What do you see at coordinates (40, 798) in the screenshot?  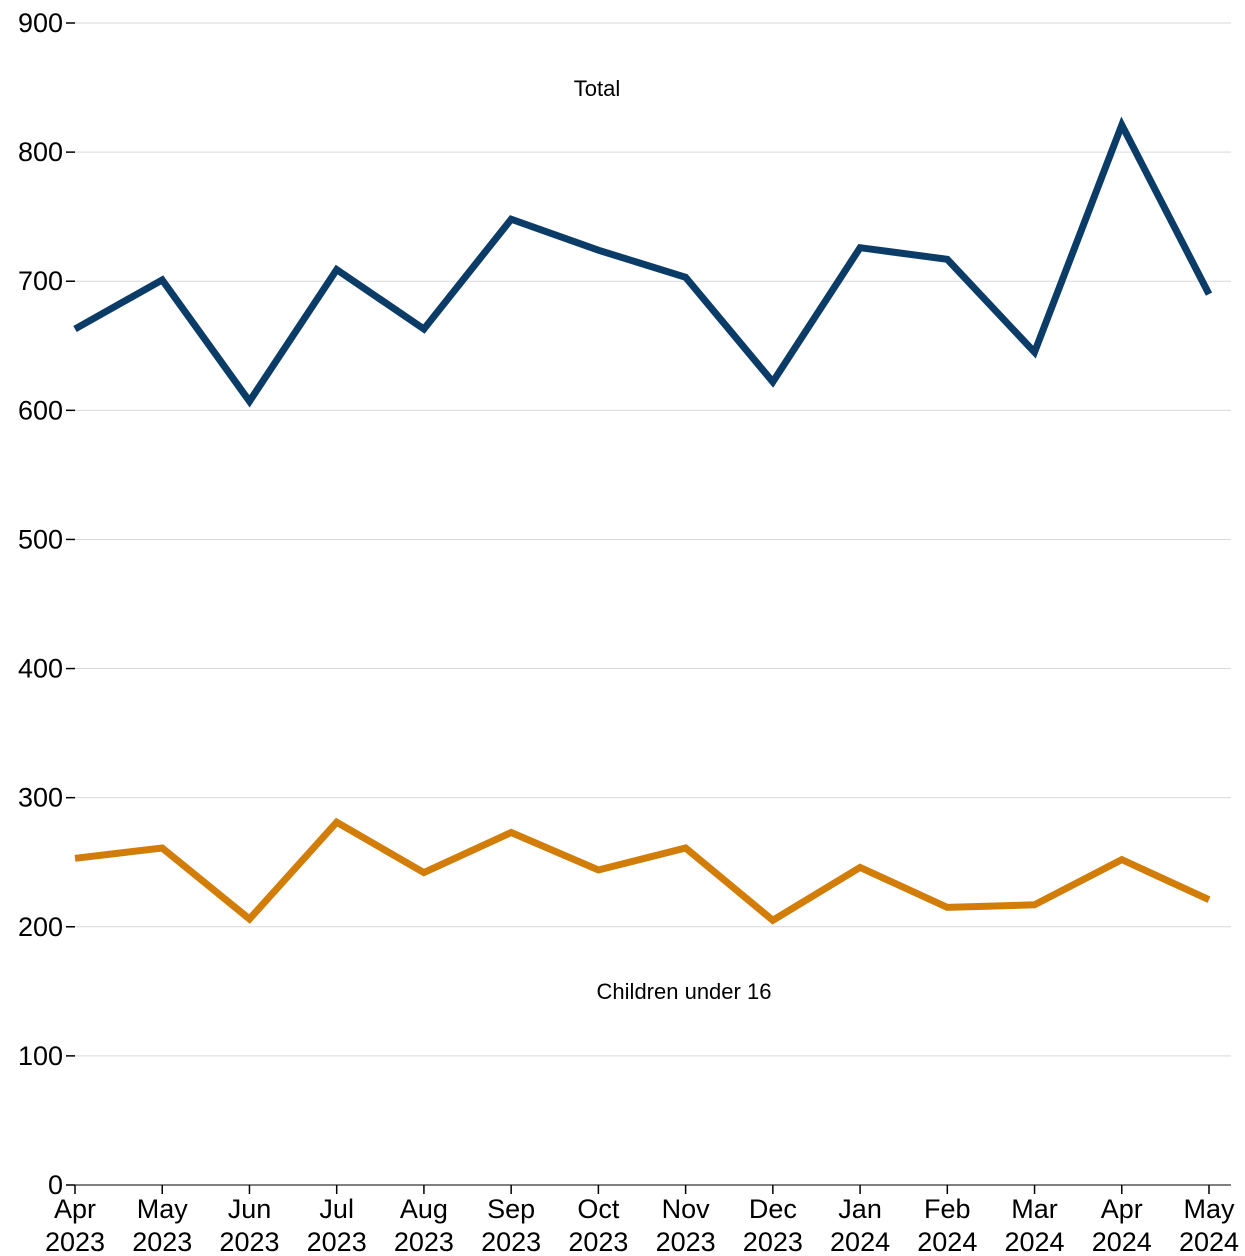 I see `y-tick-label: 300` at bounding box center [40, 798].